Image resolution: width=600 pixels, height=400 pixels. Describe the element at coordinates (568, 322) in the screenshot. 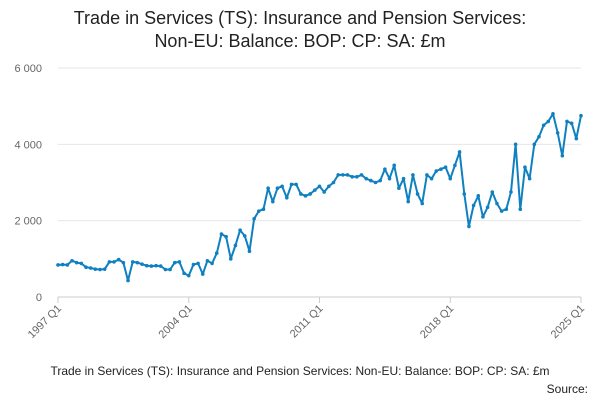

I see `x-tick-label: 2025 Q1` at that location.